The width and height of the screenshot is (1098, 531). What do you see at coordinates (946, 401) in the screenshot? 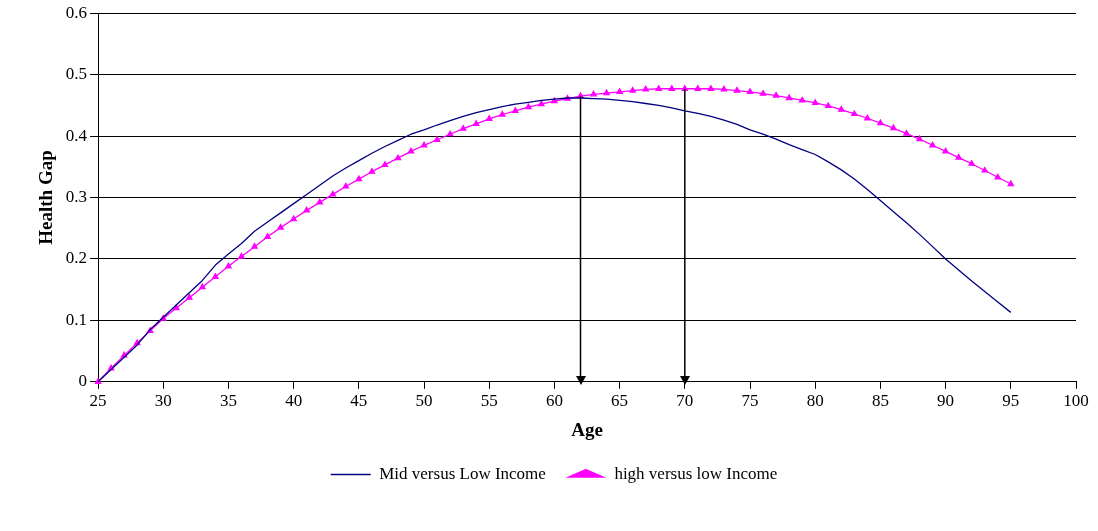
I see `x-tick-label: 90` at bounding box center [946, 401].